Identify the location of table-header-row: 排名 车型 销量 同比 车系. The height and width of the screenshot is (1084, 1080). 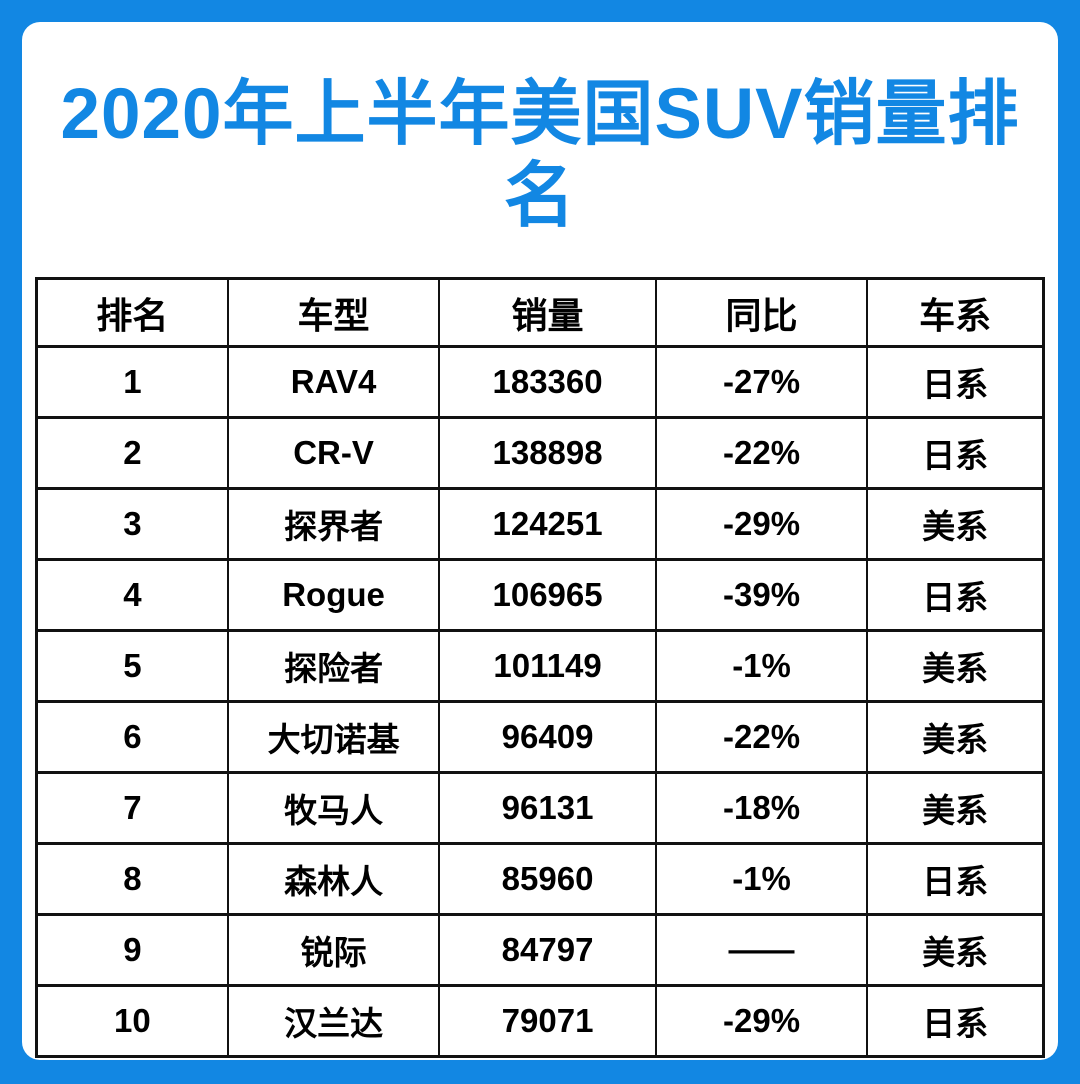
(540, 313).